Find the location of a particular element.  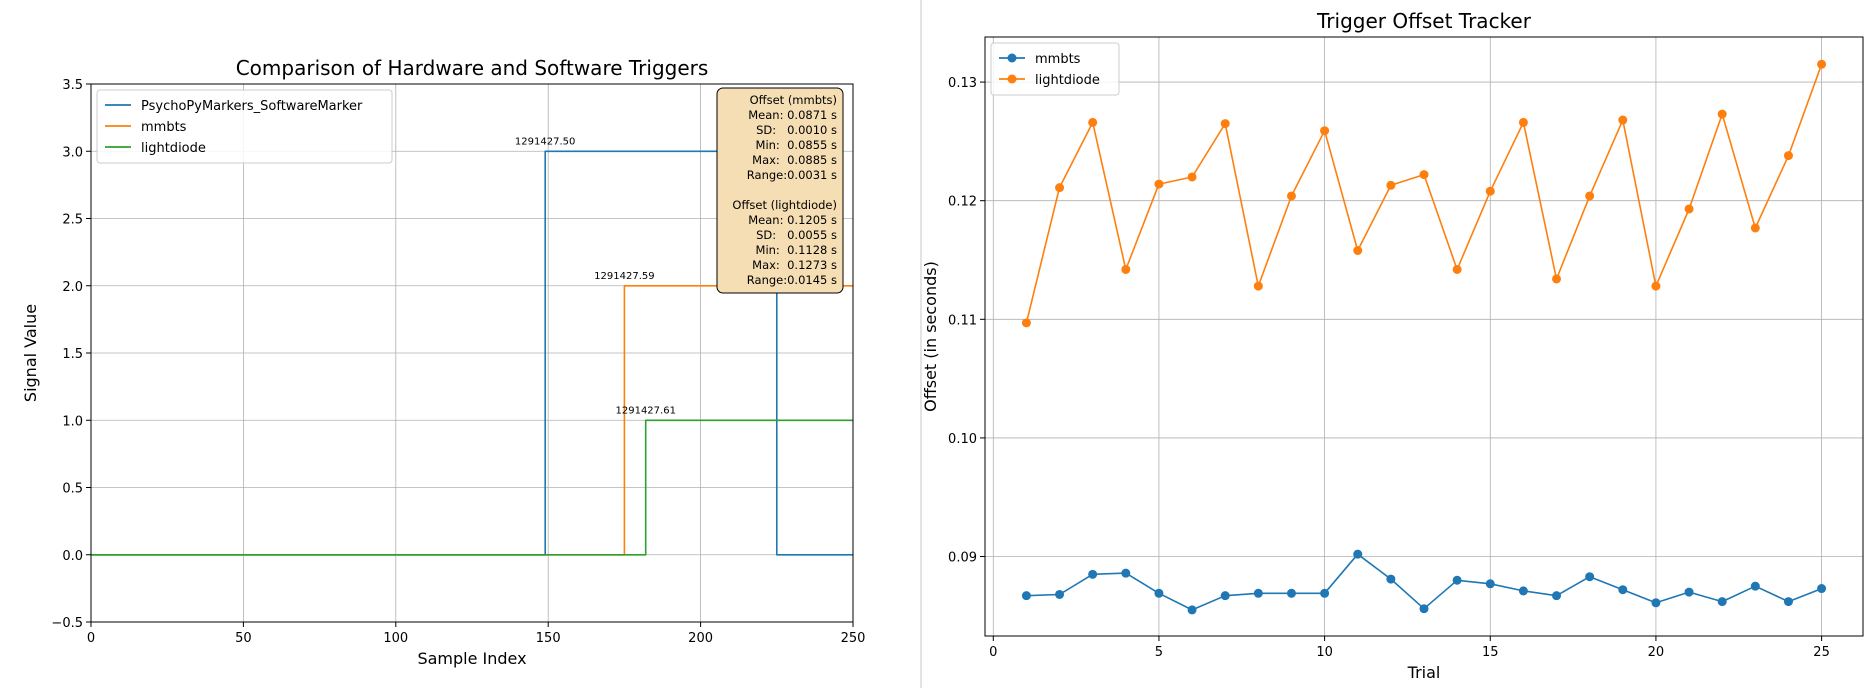

legend-marker-mmbts is located at coordinates (1012, 58).